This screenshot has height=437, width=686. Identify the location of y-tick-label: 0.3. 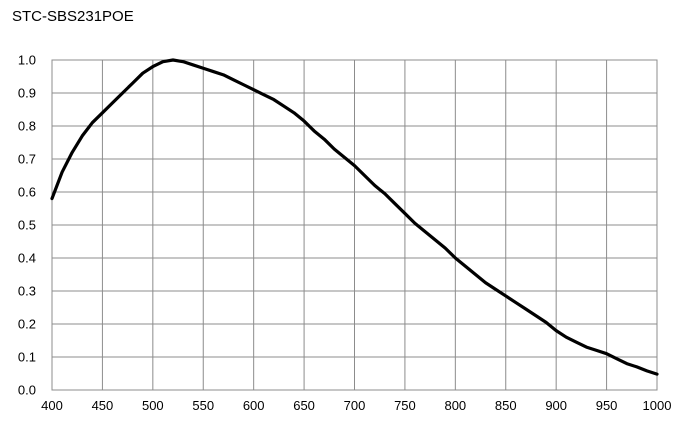
(27, 291).